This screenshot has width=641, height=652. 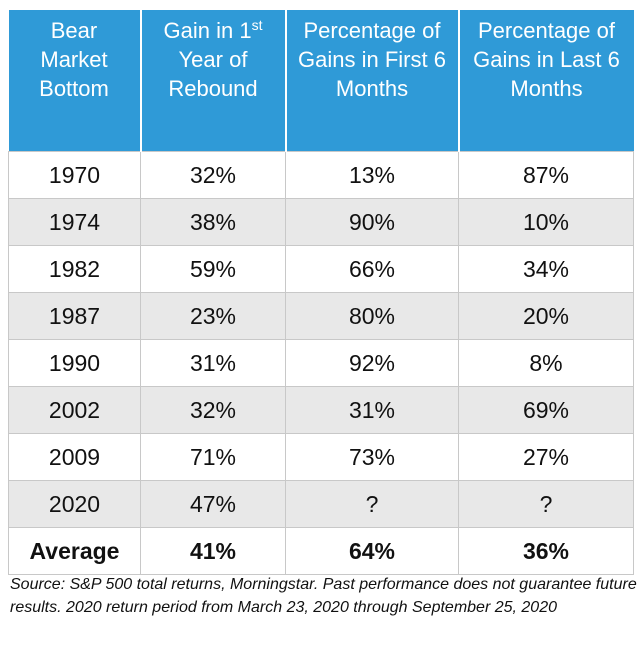 I want to click on table-cell: 69%, so click(x=546, y=410).